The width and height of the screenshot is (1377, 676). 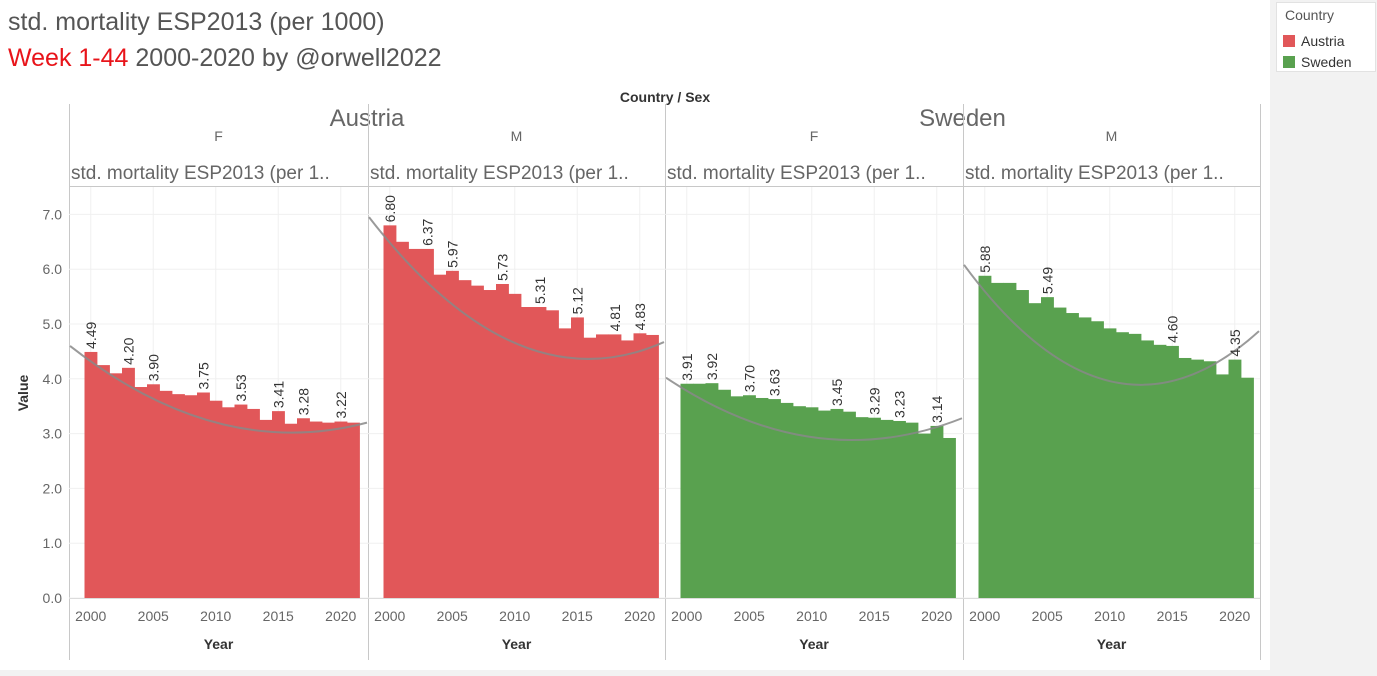 I want to click on bar-sweden-f-2012, so click(x=837, y=503).